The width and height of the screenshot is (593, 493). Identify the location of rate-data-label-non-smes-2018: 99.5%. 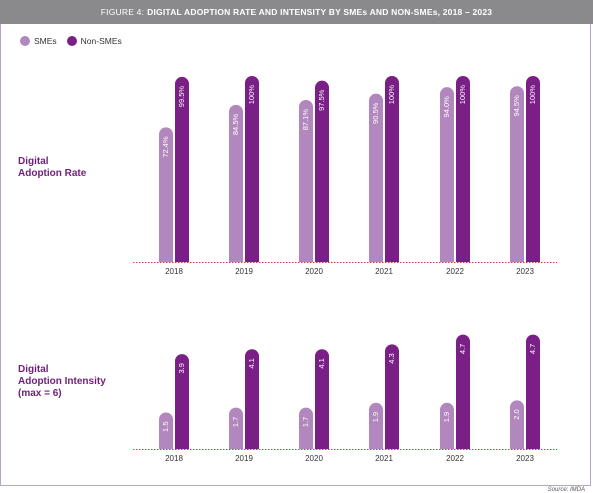
(181, 97).